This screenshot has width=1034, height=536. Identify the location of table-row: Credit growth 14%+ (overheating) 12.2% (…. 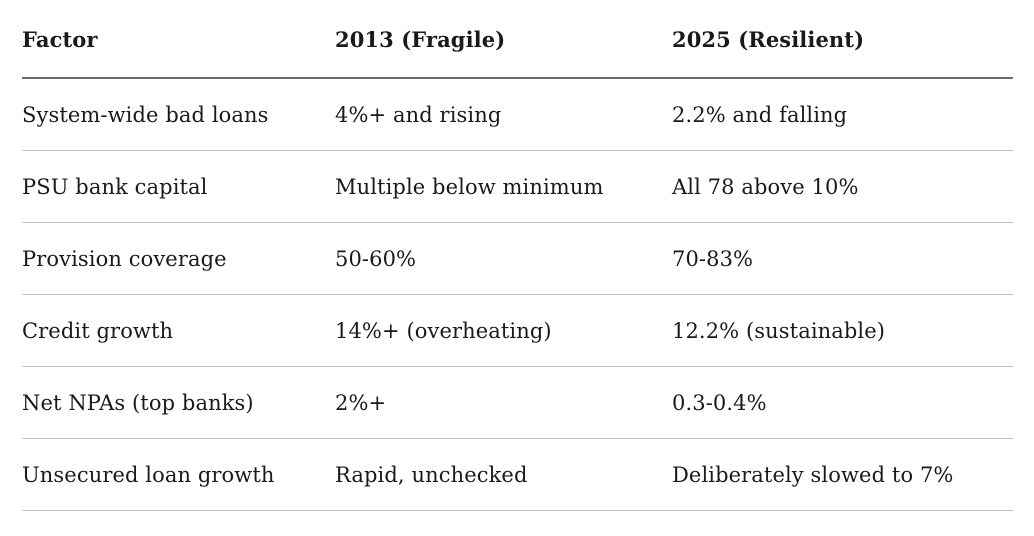
(517, 330).